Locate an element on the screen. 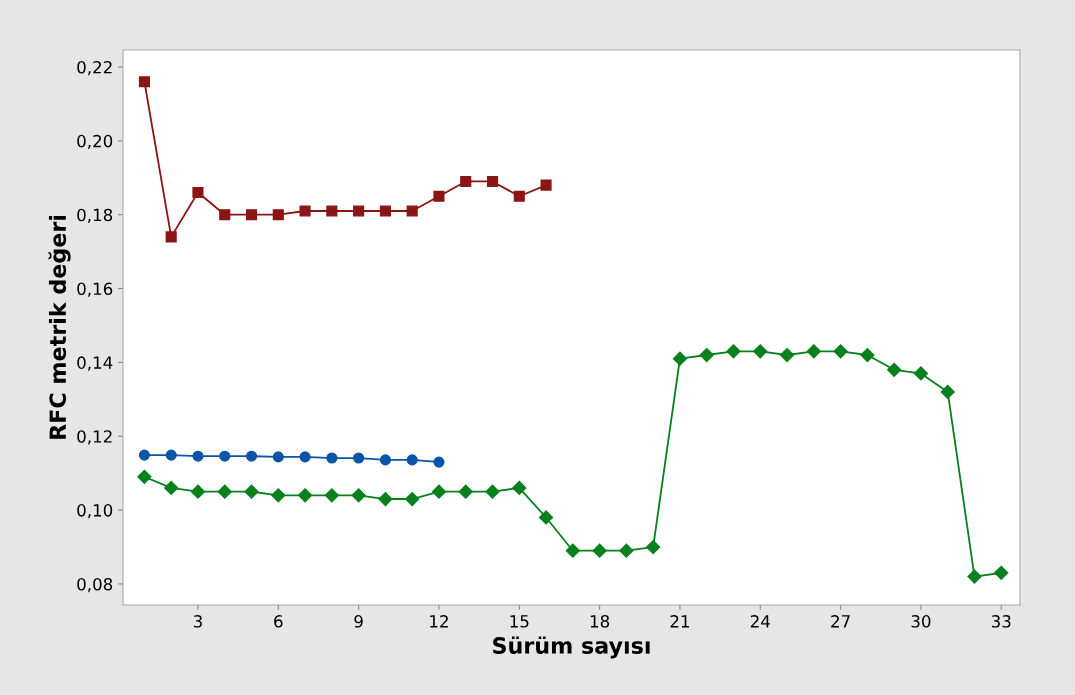  y-axis-title: RFC metrik değeri is located at coordinates (59, 327).